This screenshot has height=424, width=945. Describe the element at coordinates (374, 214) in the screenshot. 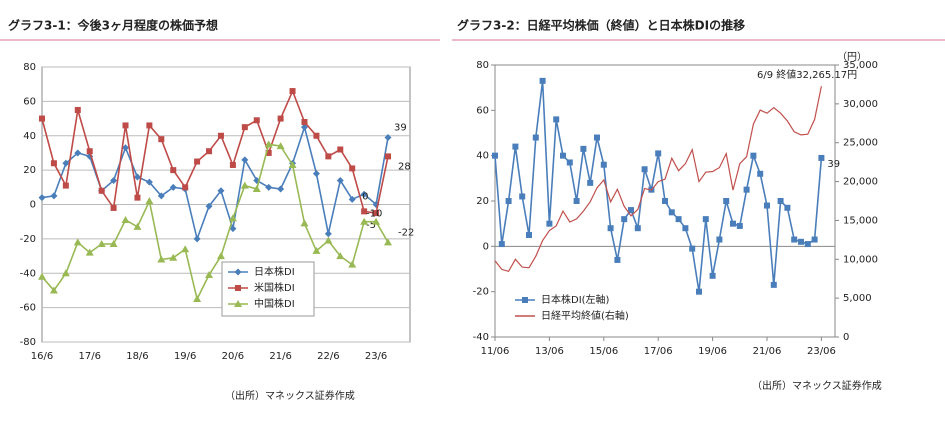

I see `data-label: -10` at that location.